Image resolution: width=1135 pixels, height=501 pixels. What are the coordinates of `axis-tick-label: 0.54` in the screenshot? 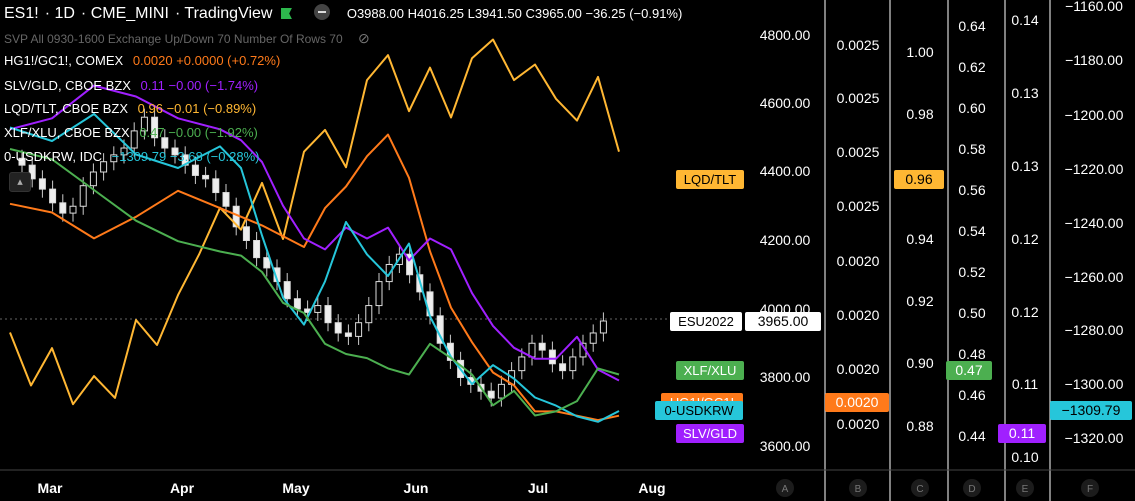 It's located at (971, 231).